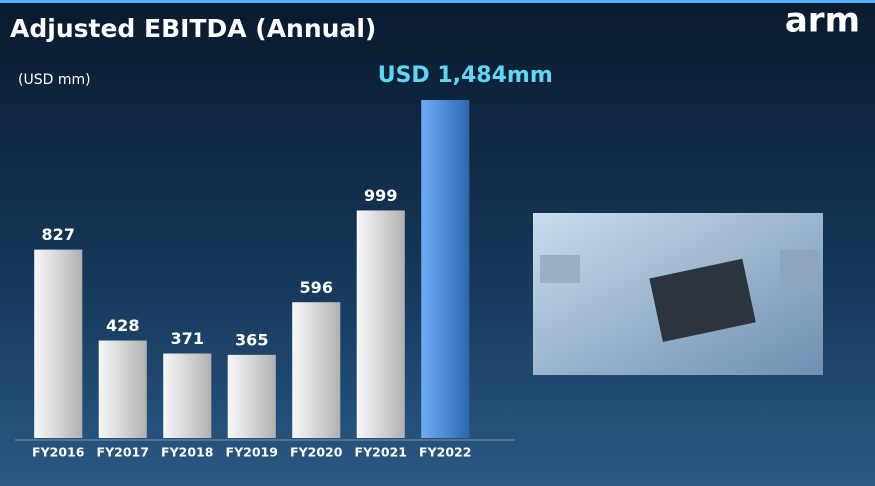 This screenshot has height=486, width=875. Describe the element at coordinates (252, 452) in the screenshot. I see `x-tick-label: FY2019` at that location.